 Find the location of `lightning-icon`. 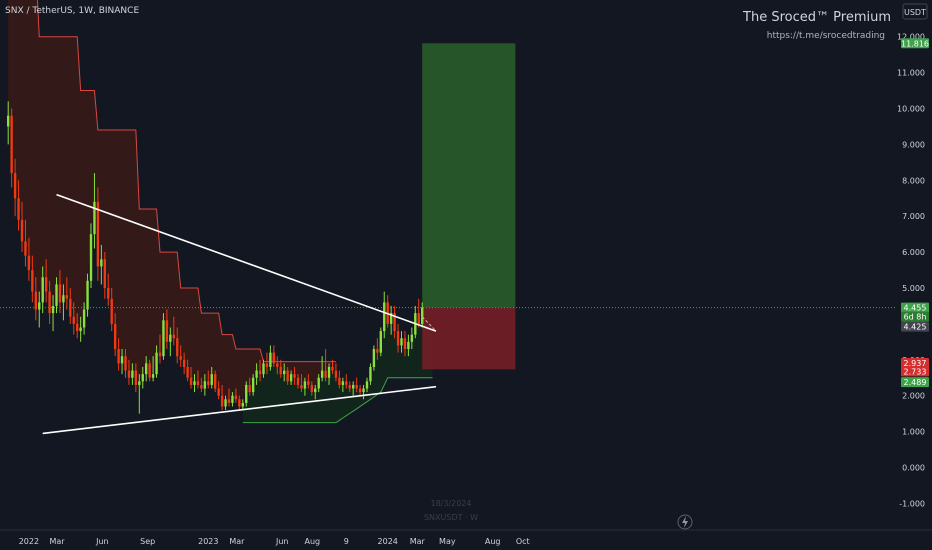

lightning-icon is located at coordinates (685, 522).